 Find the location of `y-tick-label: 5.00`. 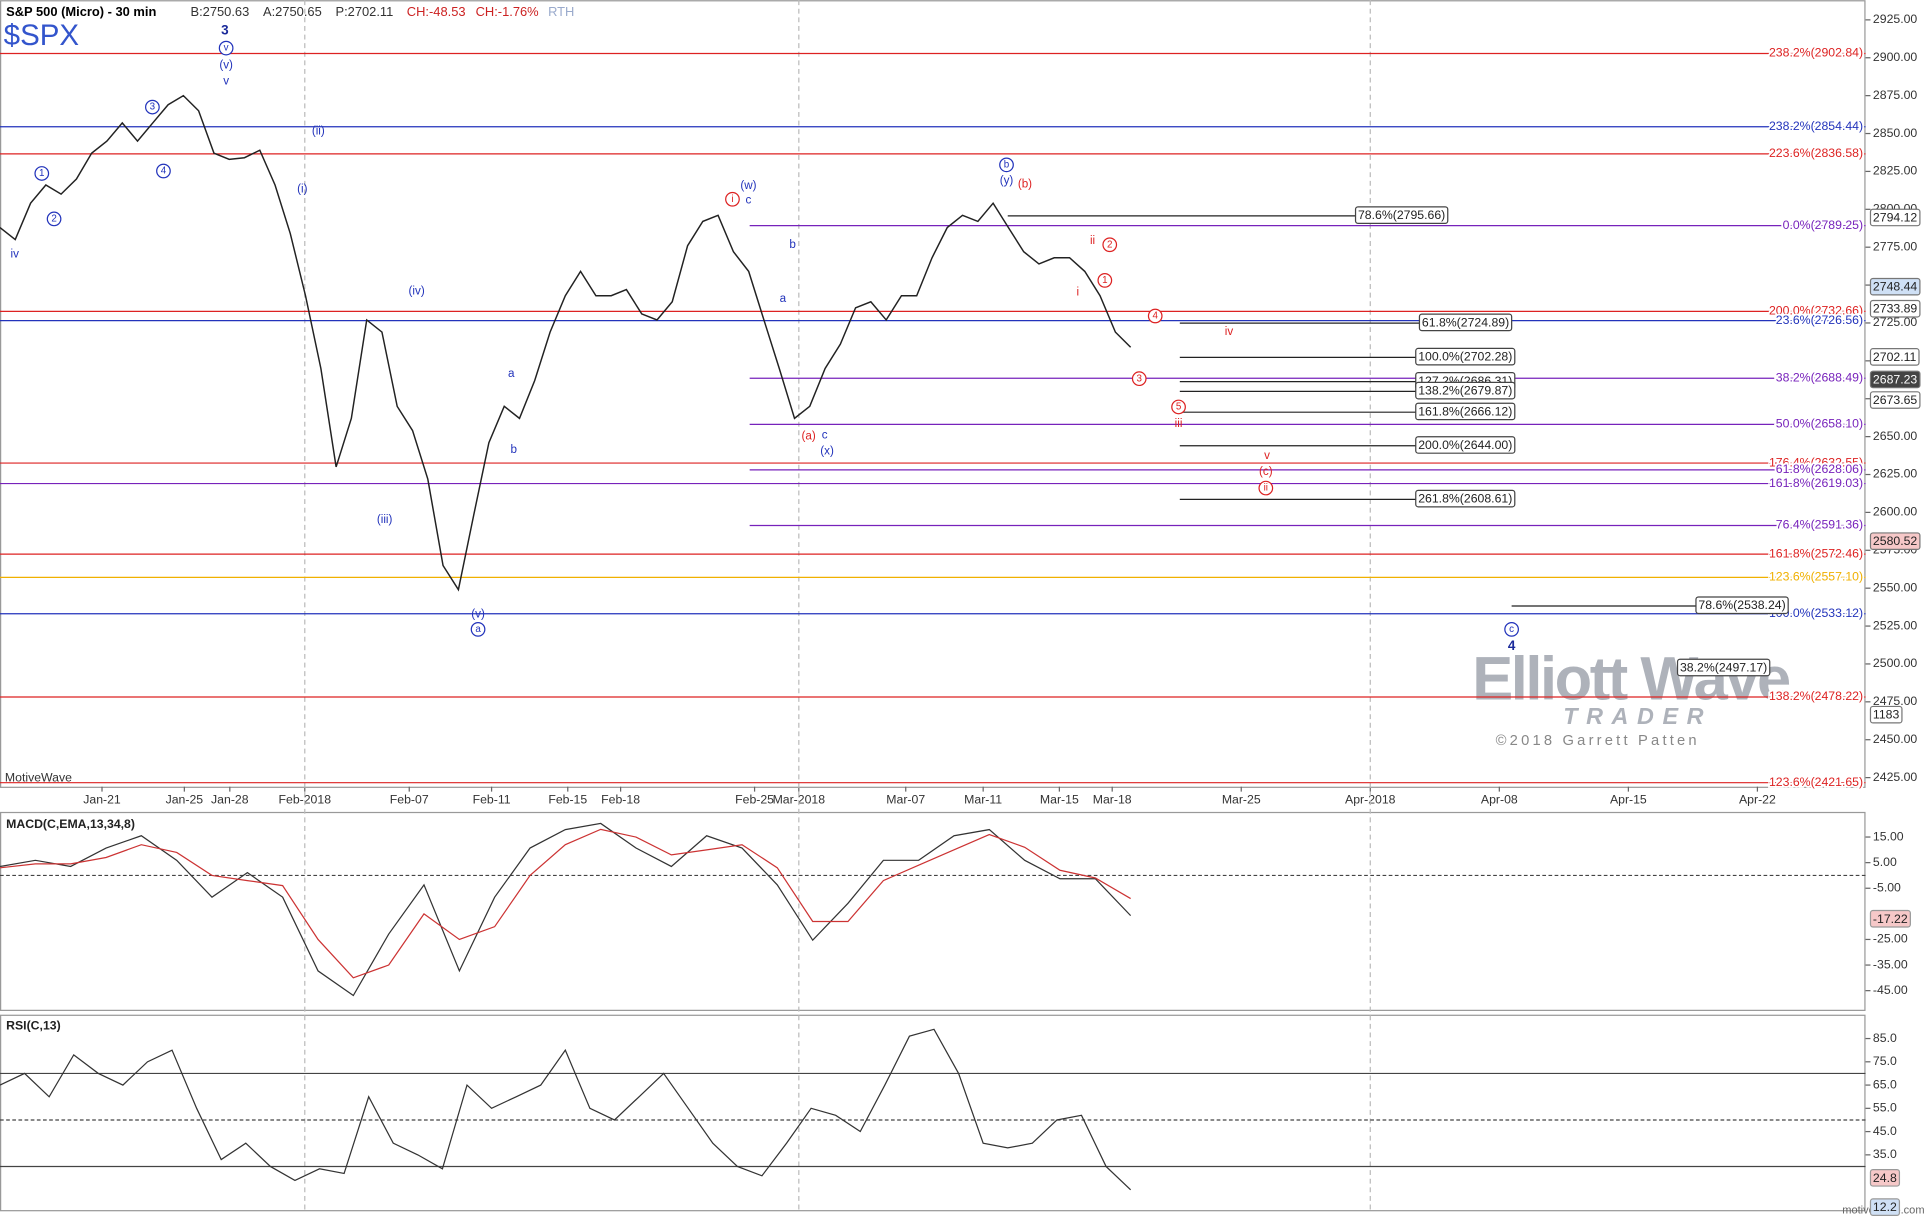

y-tick-label: 5.00 is located at coordinates (1885, 862).